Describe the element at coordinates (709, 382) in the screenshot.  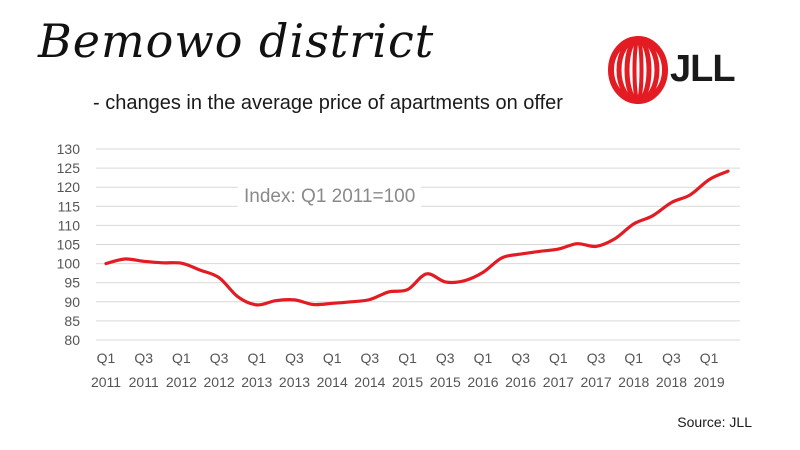
I see `x-tick-year: 2019` at that location.